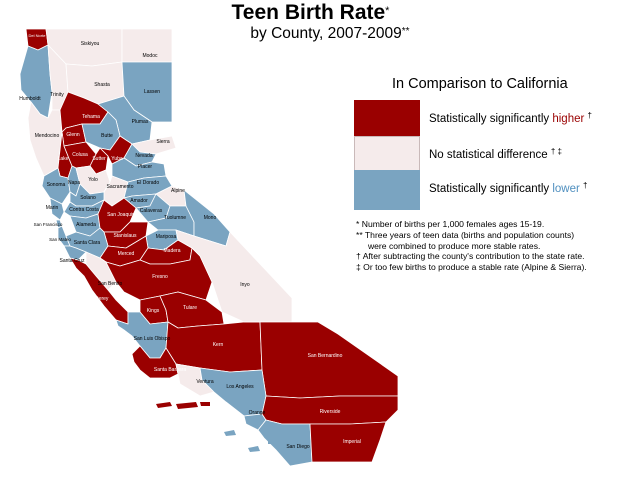  What do you see at coordinates (88, 198) in the screenshot?
I see `county-label-solano: Solano` at bounding box center [88, 198].